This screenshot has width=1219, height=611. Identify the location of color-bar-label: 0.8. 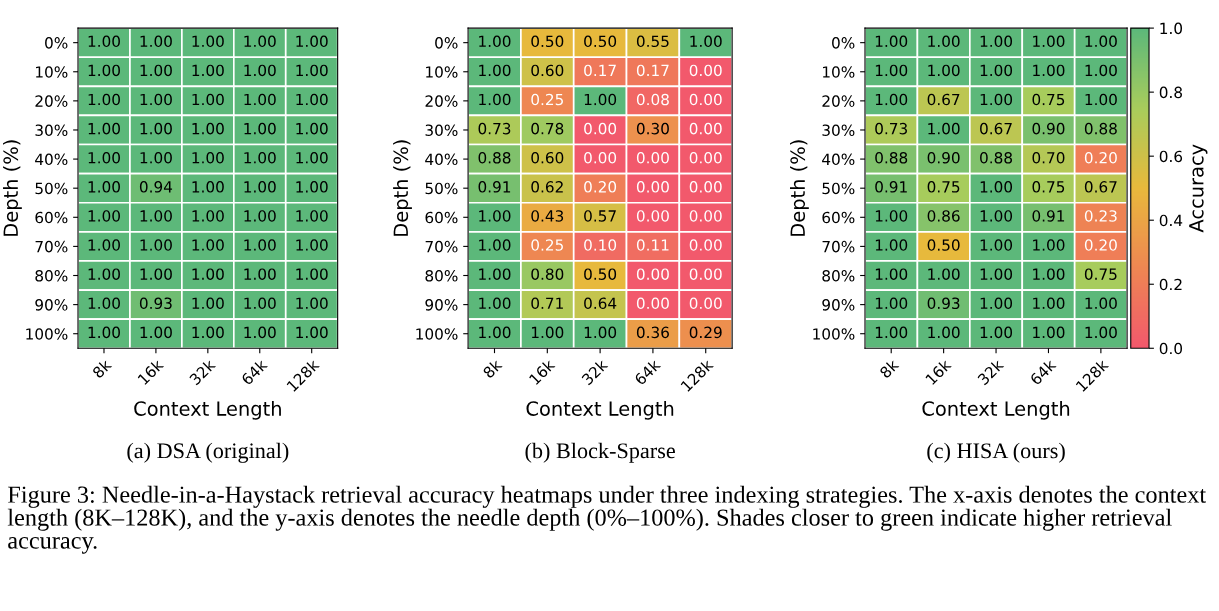
(1170, 92).